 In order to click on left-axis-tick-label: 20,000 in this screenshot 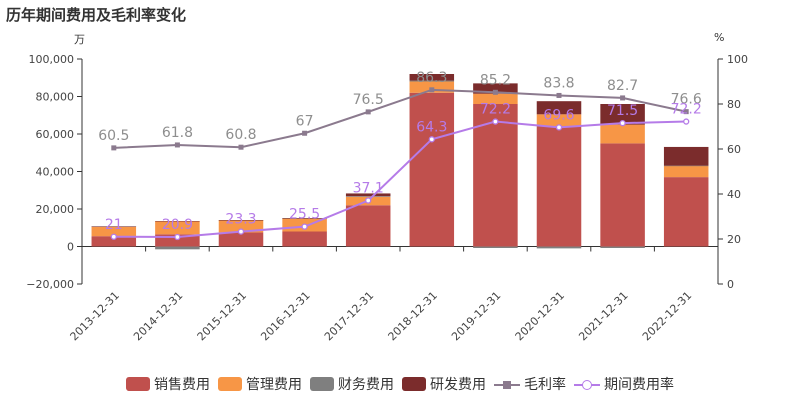, I will do `click(55, 209)`.